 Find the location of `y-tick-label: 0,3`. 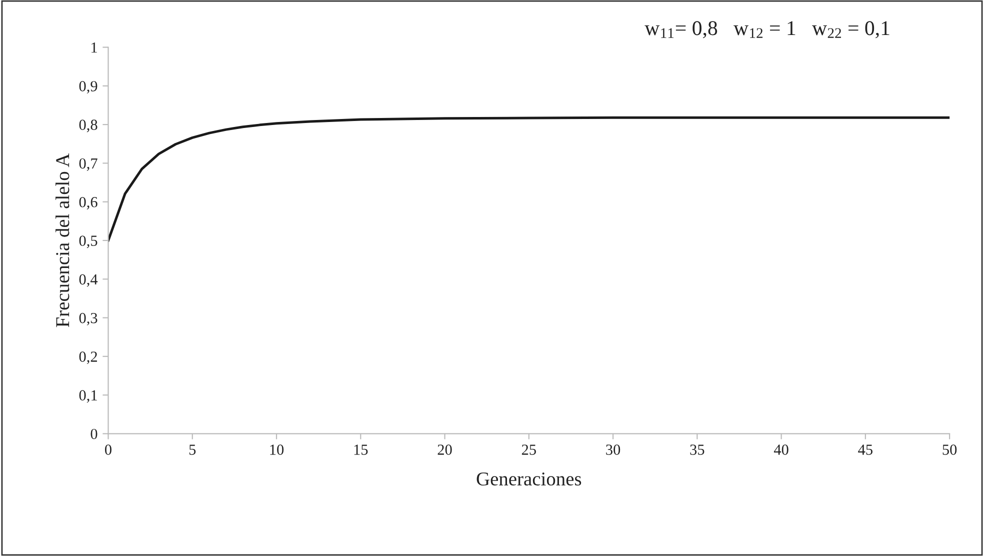

y-tick-label: 0,3 is located at coordinates (88, 319).